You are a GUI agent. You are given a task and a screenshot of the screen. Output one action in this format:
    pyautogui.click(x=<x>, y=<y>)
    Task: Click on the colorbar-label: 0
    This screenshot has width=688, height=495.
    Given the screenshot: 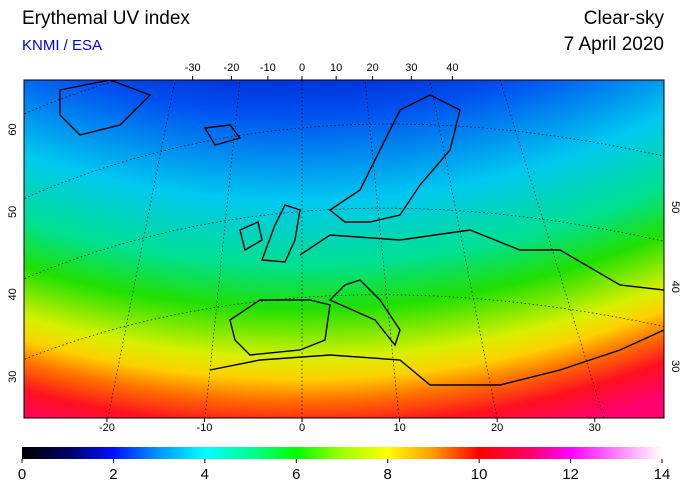 What is the action you would take?
    pyautogui.click(x=22, y=474)
    